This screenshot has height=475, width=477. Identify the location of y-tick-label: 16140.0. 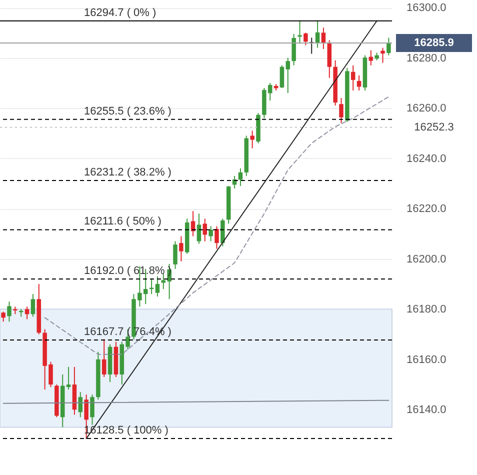
(426, 410).